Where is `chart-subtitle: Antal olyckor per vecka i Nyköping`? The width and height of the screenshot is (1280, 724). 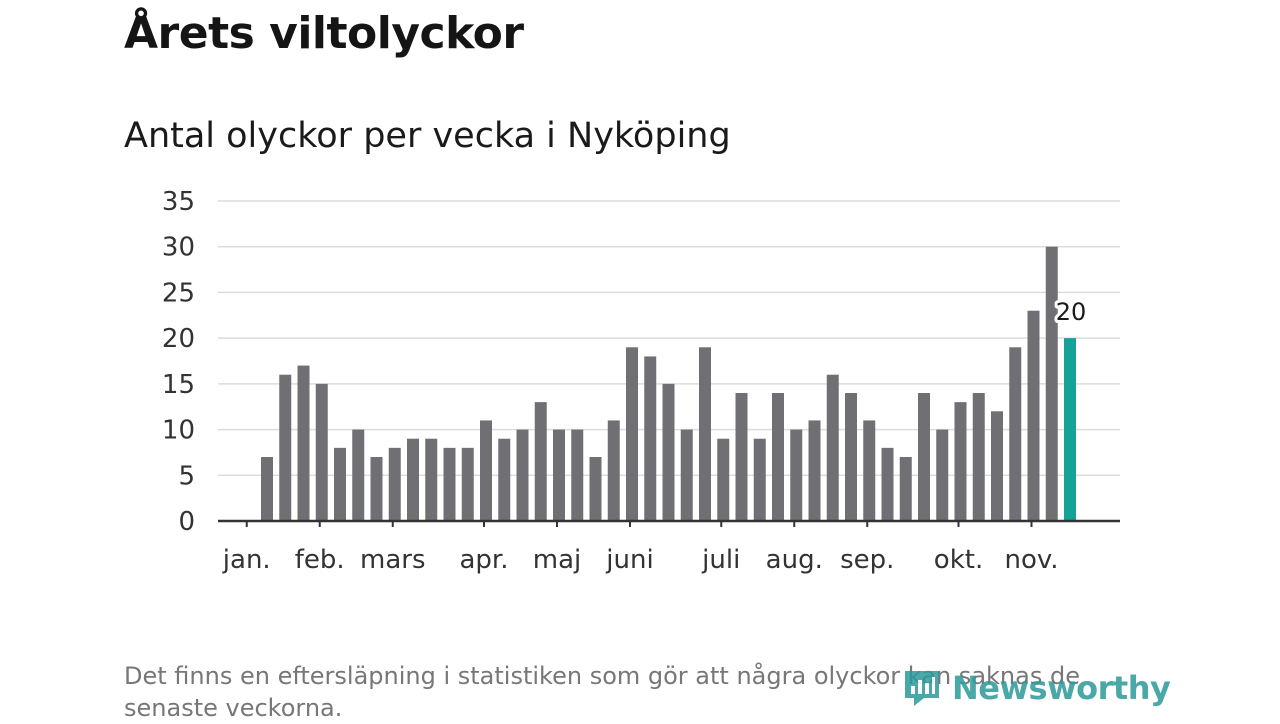
chart-subtitle: Antal olyckor per vecka i Nyköping is located at coordinates (427, 136).